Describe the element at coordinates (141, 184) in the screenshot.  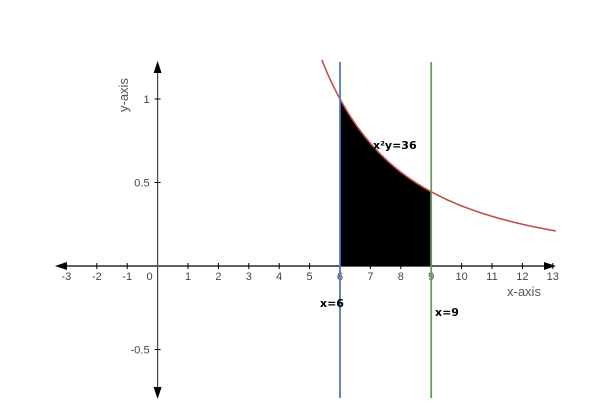
I see `y-tick-label: 0.5` at that location.